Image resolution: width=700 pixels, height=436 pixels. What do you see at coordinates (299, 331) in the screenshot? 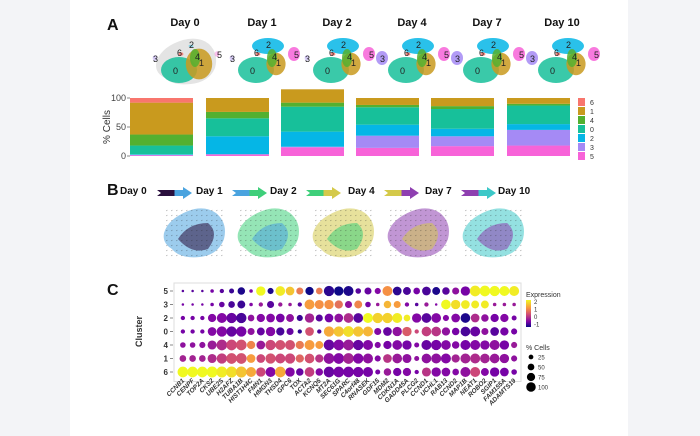
I see `dot-TOX` at bounding box center [299, 331].